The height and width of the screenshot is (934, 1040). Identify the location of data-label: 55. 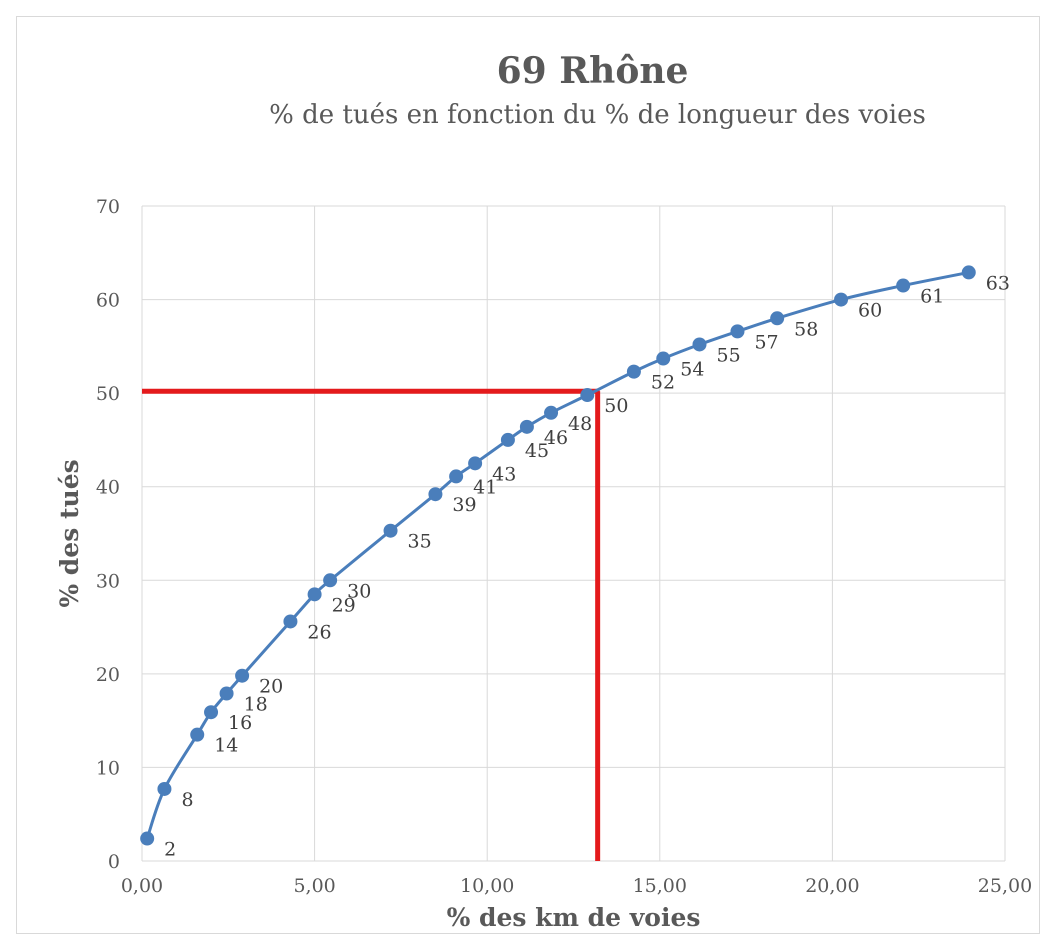
(728, 355).